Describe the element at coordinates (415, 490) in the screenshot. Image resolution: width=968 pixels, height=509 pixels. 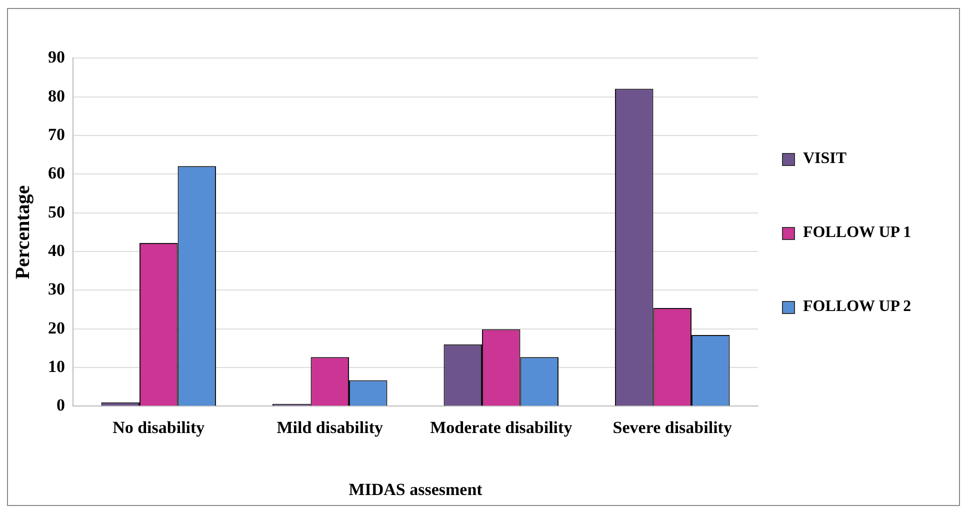
I see `x-axis-title: MIDAS assesment` at that location.